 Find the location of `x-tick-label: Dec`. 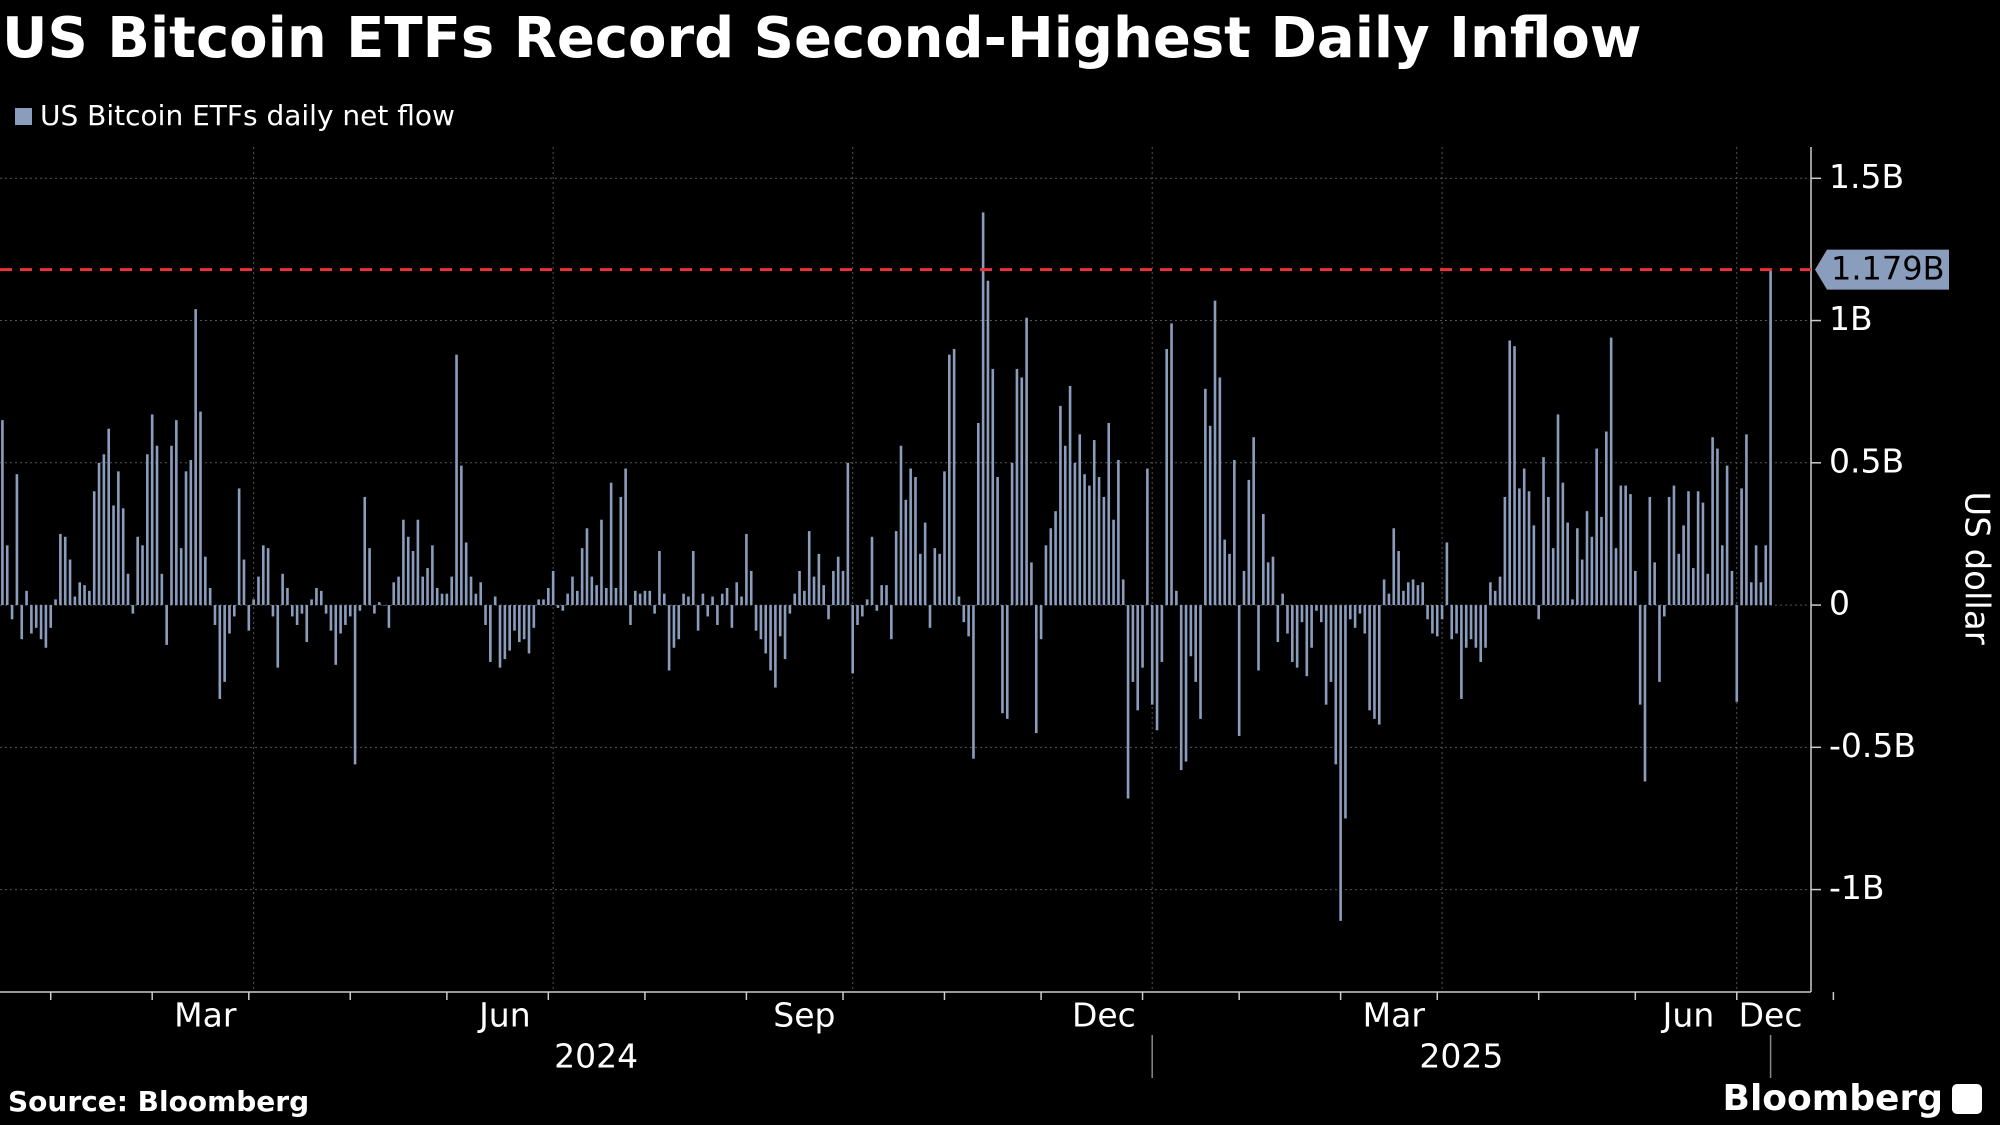

x-tick-label: Dec is located at coordinates (1771, 1015).